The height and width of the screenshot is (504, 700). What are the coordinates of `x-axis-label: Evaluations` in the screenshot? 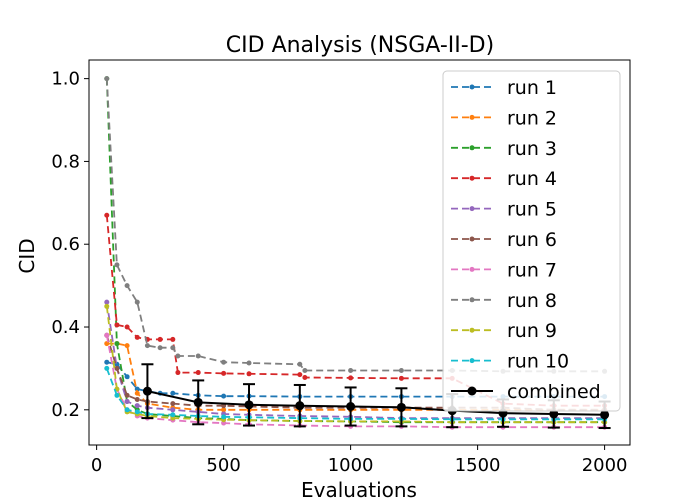 It's located at (359, 489).